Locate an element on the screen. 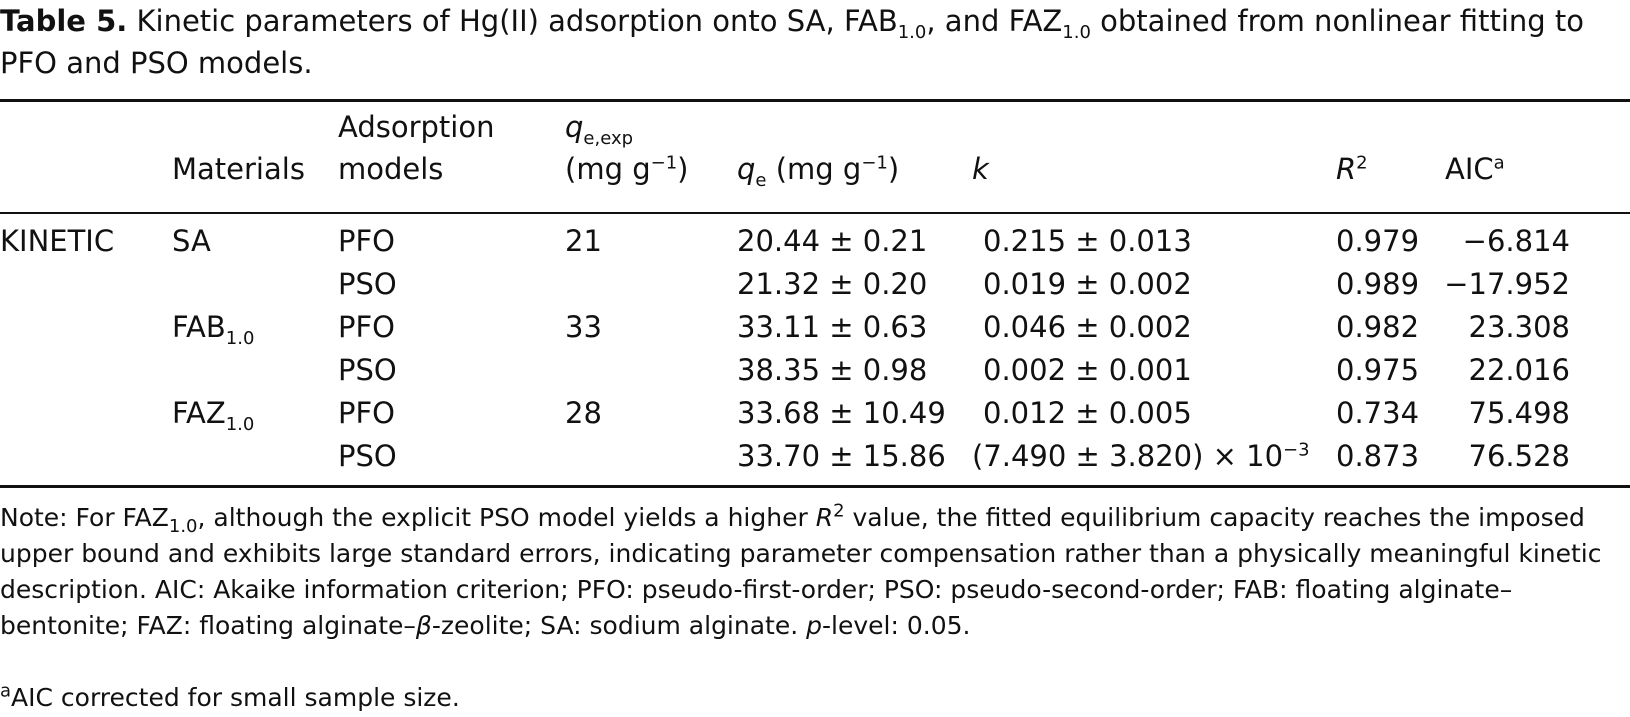 This screenshot has height=717, width=1630. cell-qe: 33.70 ± 15.86 is located at coordinates (841, 456).